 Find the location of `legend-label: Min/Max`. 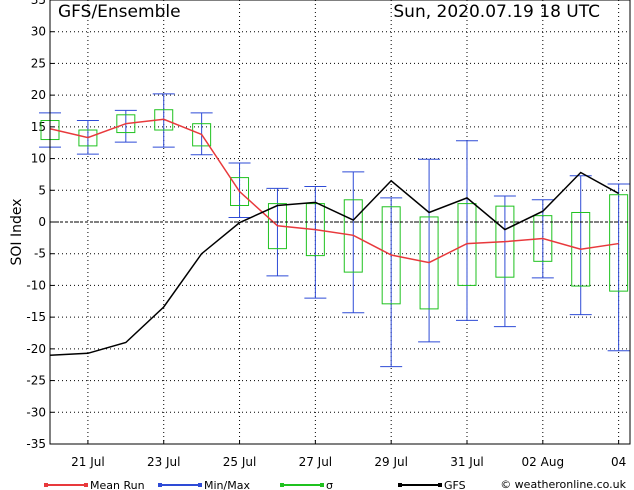

legend-label: Min/Max is located at coordinates (227, 484).